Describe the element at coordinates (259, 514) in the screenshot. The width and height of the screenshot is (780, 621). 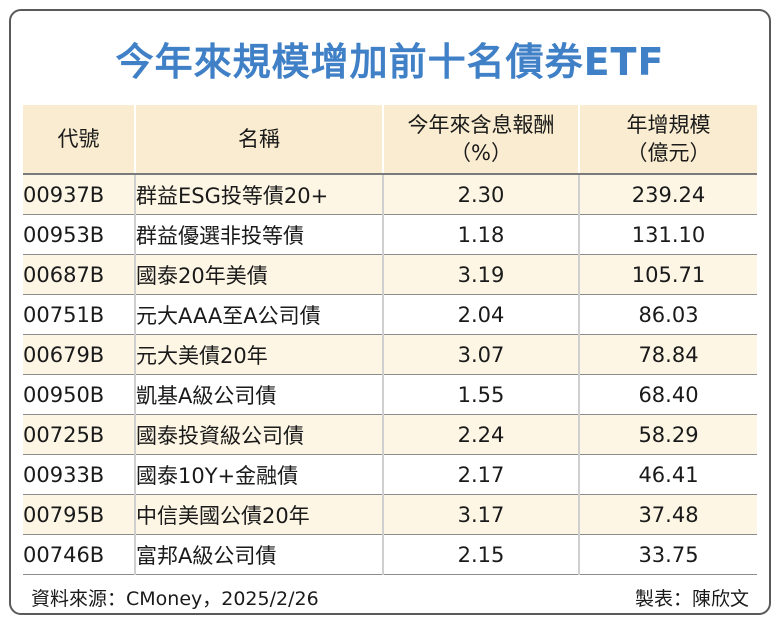
I see `cell-name: 中信美國公債20年` at that location.